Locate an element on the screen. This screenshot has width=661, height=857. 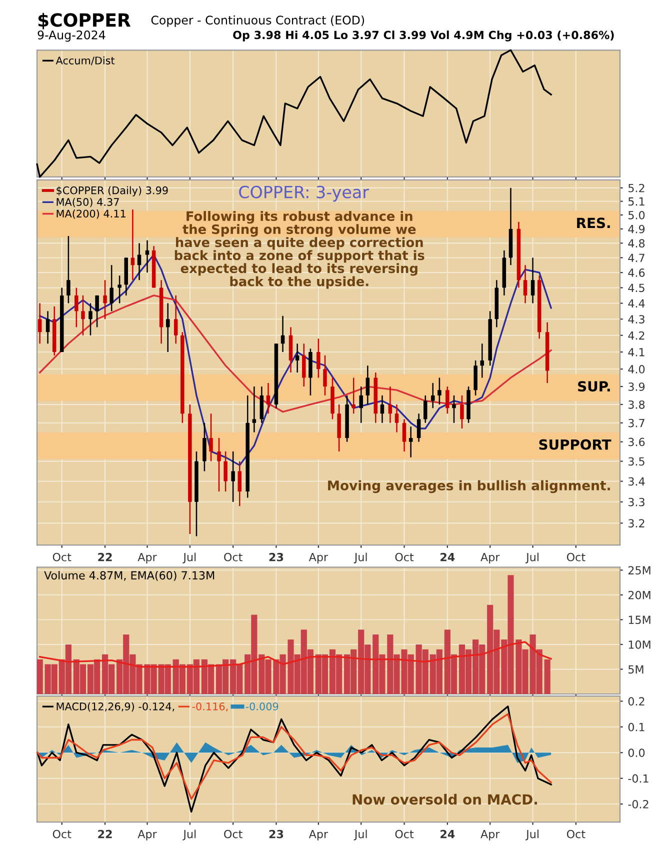
y-tick-label: 4.3 is located at coordinates (636, 319).